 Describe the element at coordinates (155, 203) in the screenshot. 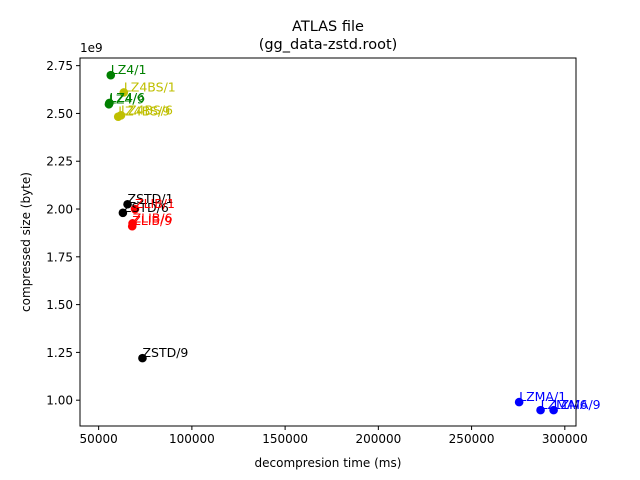

I see `data-point-label: ZLIB/1` at that location.